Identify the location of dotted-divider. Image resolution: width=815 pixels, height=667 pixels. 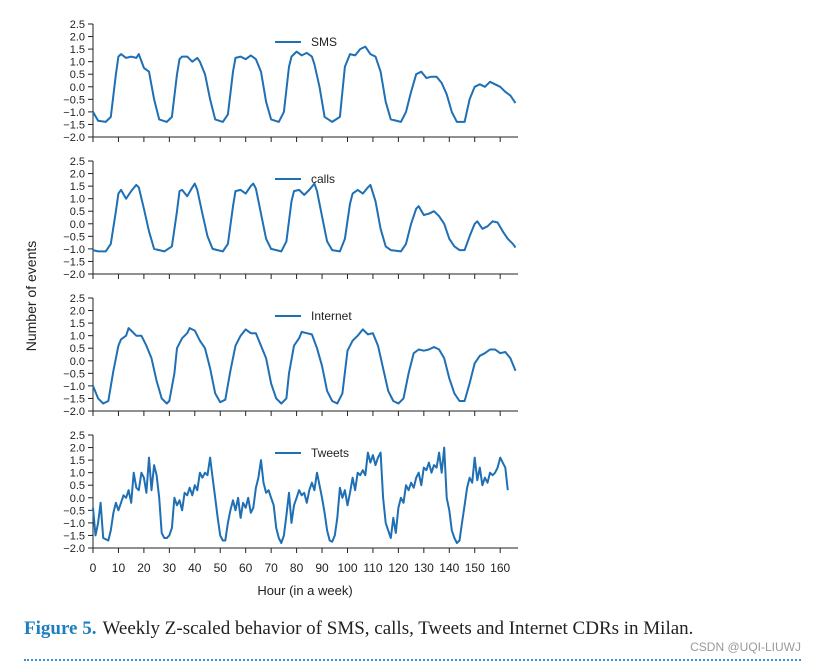
(412, 660).